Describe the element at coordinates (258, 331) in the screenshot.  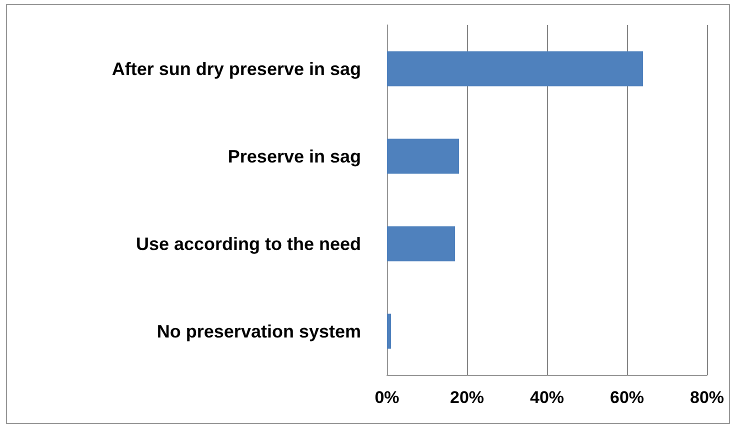
I see `y-tick-label: No preservation system` at that location.